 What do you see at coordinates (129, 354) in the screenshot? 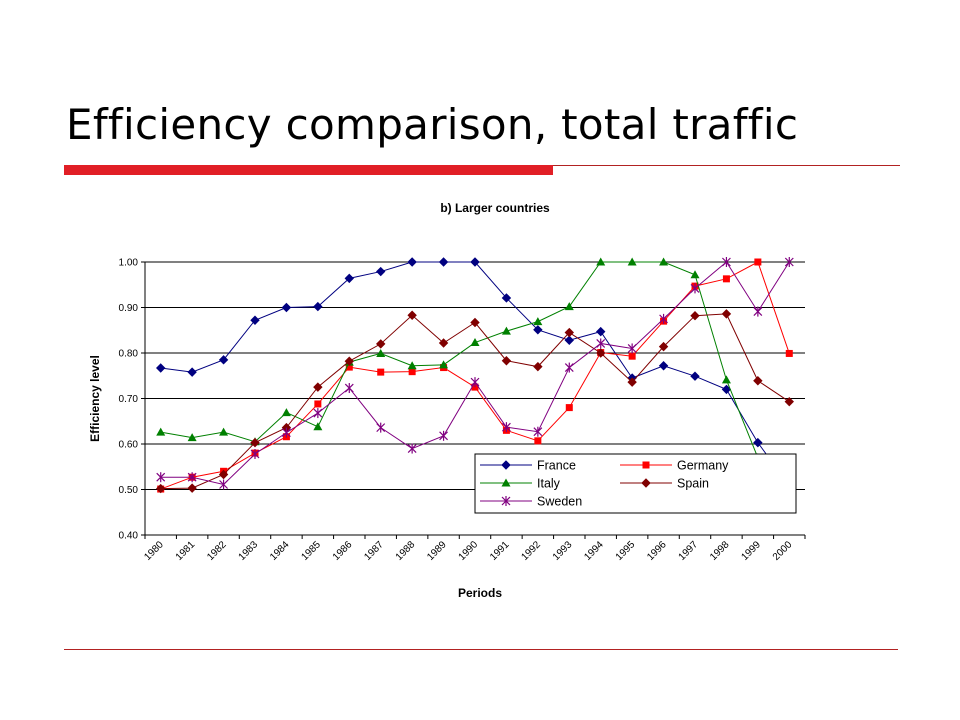
I see `y-tick-label: 0.80` at bounding box center [129, 354].